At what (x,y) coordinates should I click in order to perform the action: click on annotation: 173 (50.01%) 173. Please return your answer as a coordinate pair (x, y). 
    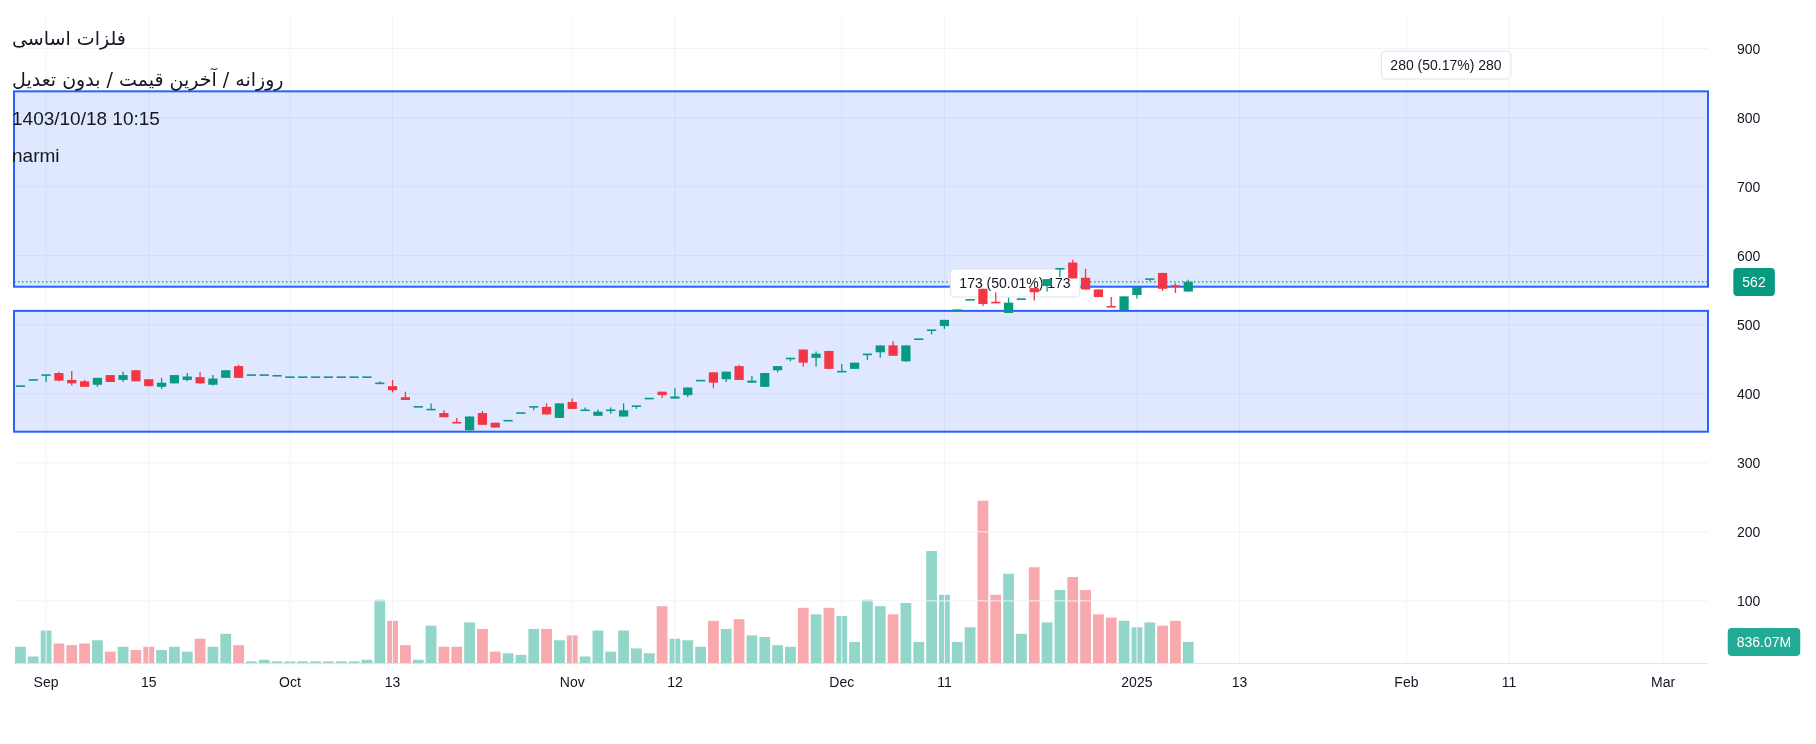
    Looking at the image, I should click on (1015, 283).